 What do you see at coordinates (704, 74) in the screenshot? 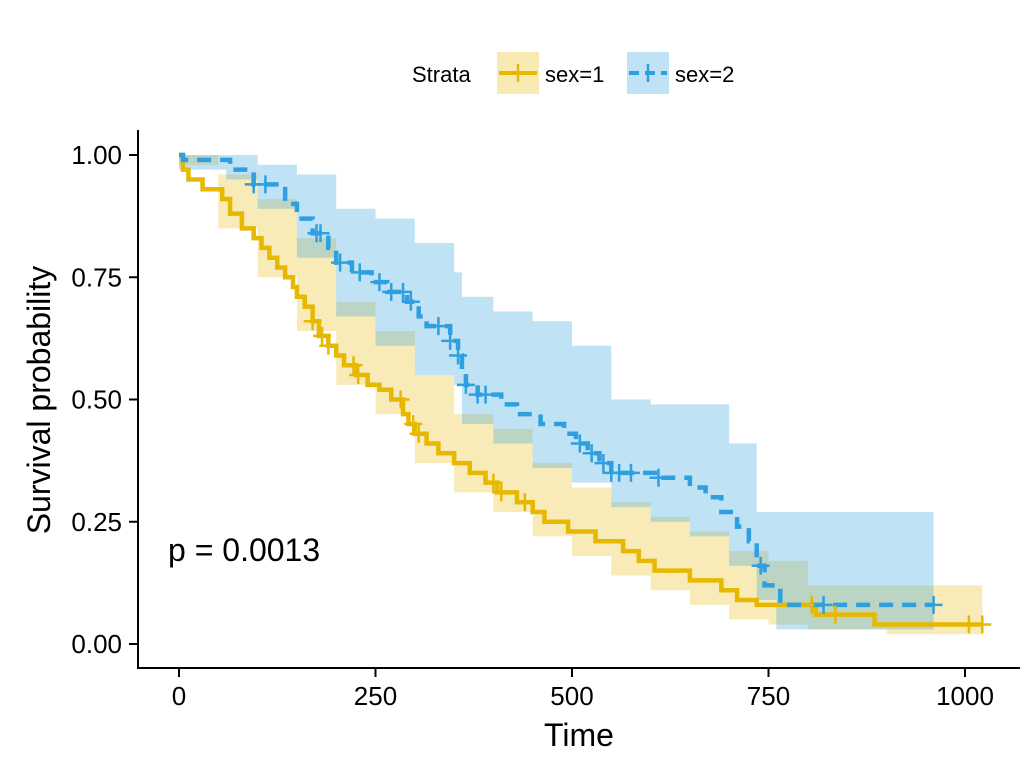
I see `legend-label: sex=2` at bounding box center [704, 74].